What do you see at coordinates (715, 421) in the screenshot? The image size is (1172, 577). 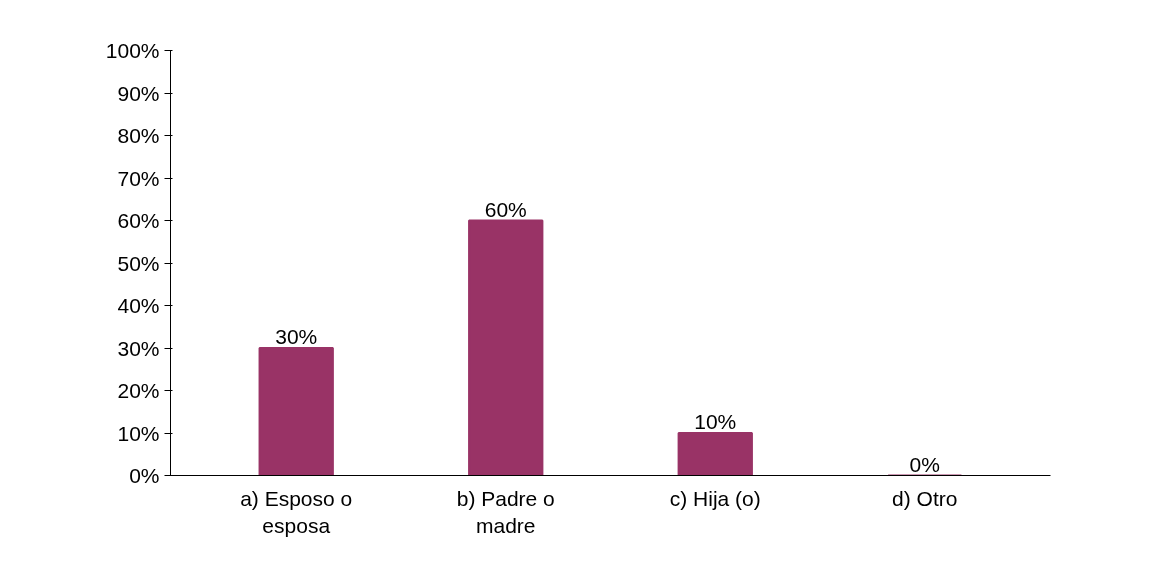 I see `data-label: 10%` at bounding box center [715, 421].